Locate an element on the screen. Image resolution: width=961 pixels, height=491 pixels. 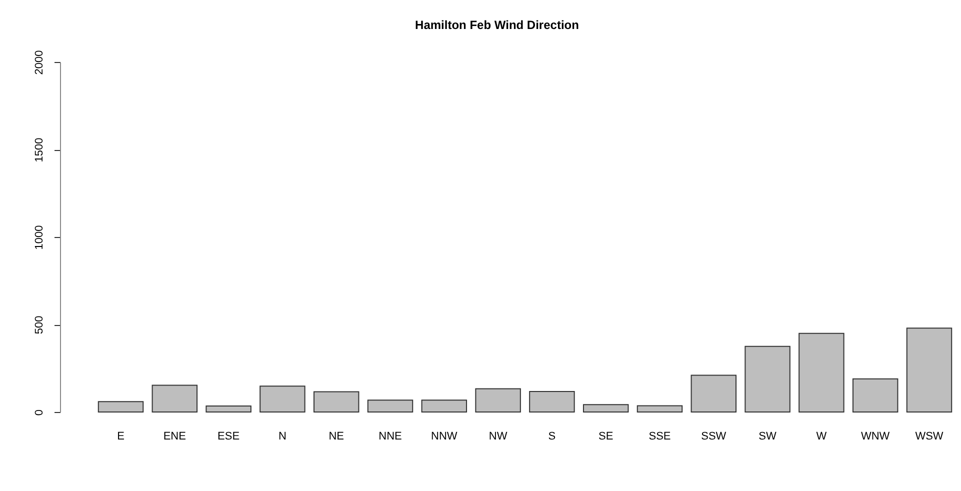
x-tick-label: NE is located at coordinates (336, 436).